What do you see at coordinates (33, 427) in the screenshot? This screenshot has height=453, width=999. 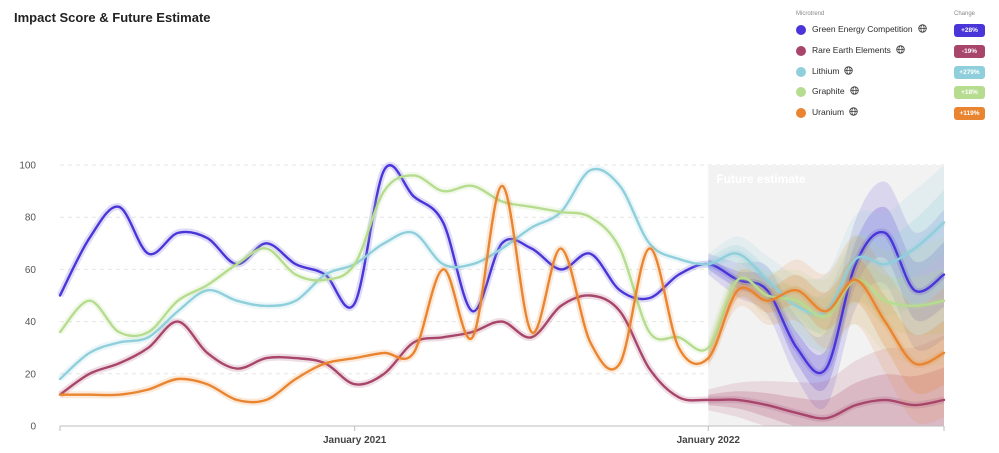 I see `y-tick-label: 0` at bounding box center [33, 427].